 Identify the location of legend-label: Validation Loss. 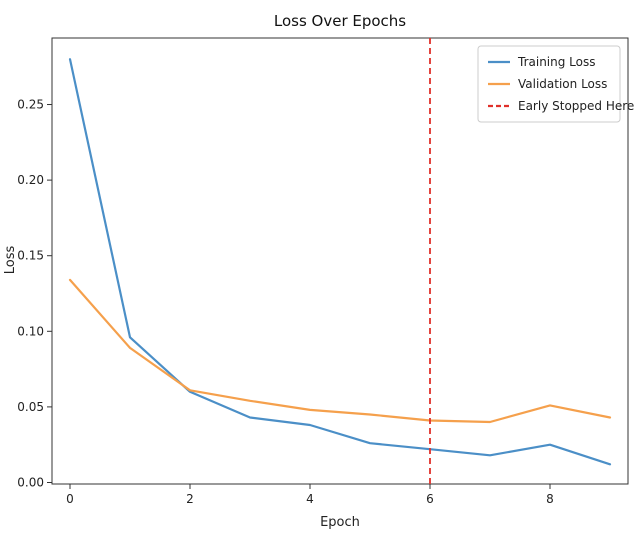
(562, 84).